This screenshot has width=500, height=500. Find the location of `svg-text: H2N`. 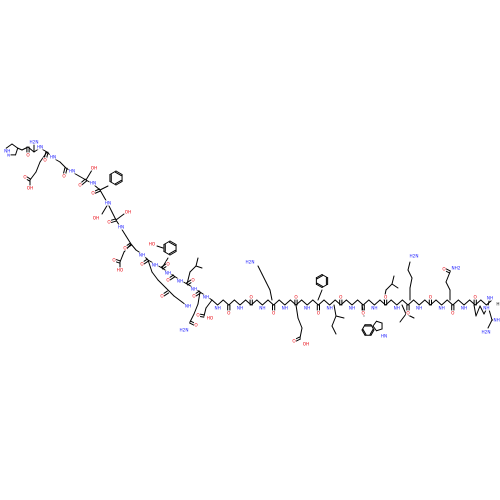

svg-text: H2N is located at coordinates (250, 262).